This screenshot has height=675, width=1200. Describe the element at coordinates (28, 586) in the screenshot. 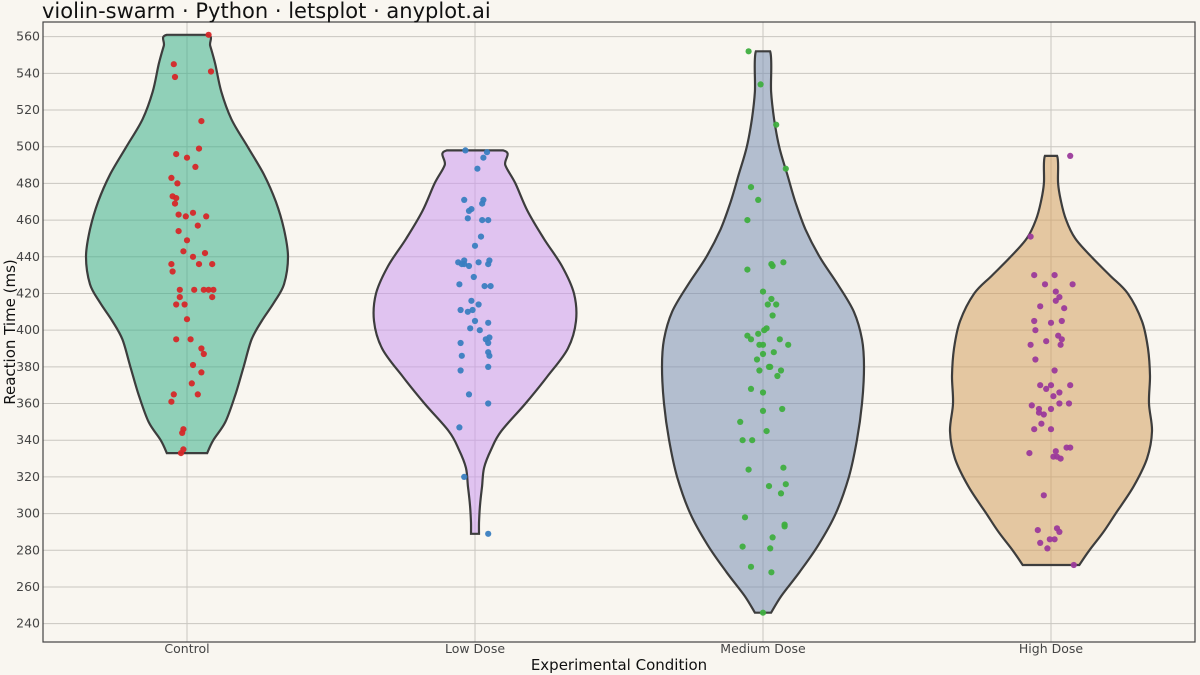

I see `y-tick-label: 260` at that location.